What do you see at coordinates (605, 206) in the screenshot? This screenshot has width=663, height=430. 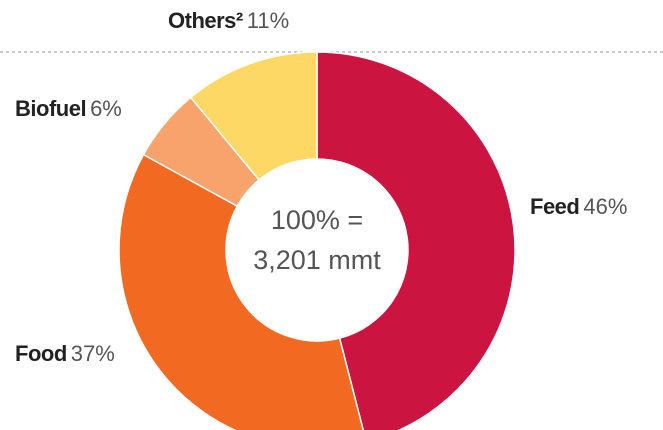 I see `value-label: 46%` at bounding box center [605, 206].